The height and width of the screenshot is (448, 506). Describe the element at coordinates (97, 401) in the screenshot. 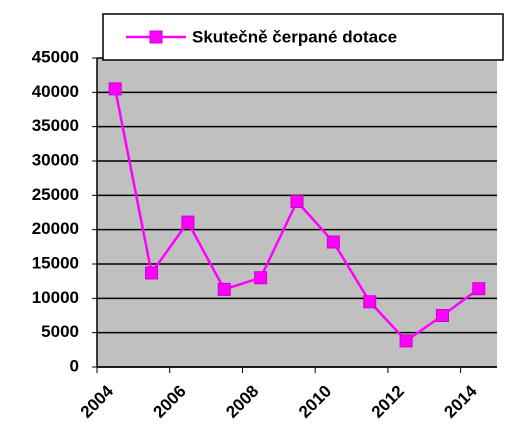

I see `x-tick-label: 2004` at that location.